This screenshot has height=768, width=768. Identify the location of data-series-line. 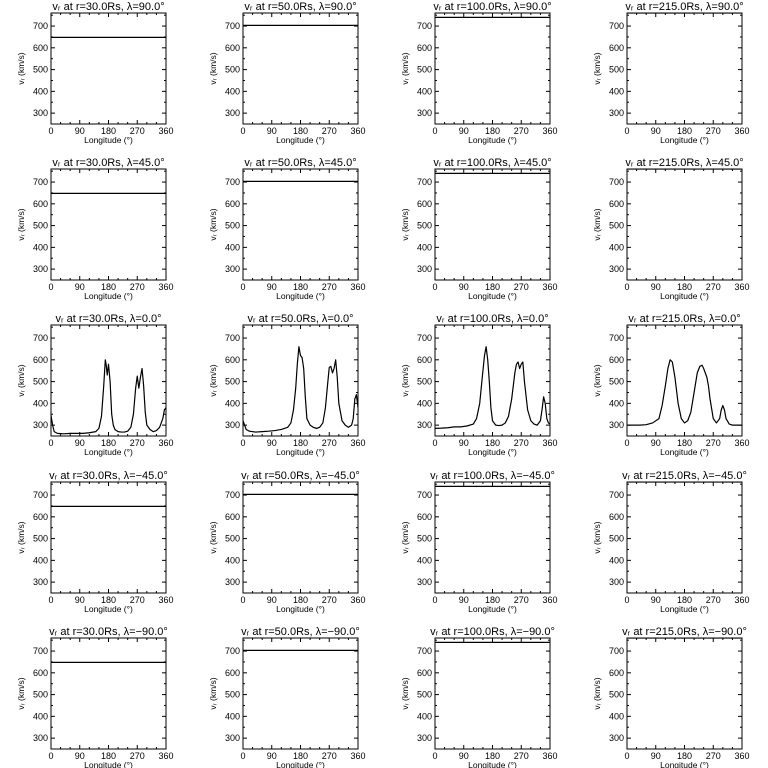
(108, 397).